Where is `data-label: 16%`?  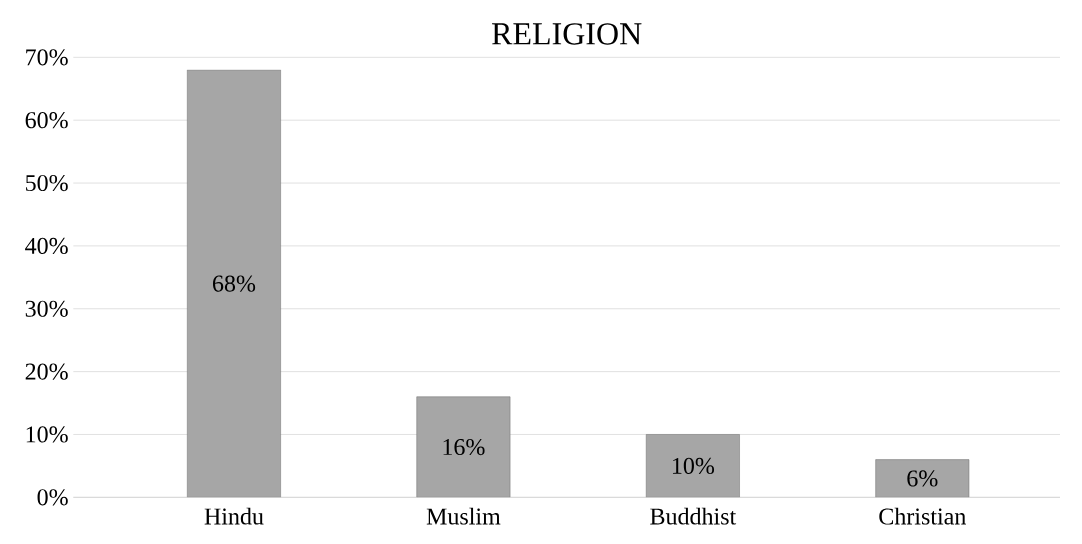
data-label: 16% is located at coordinates (464, 447).